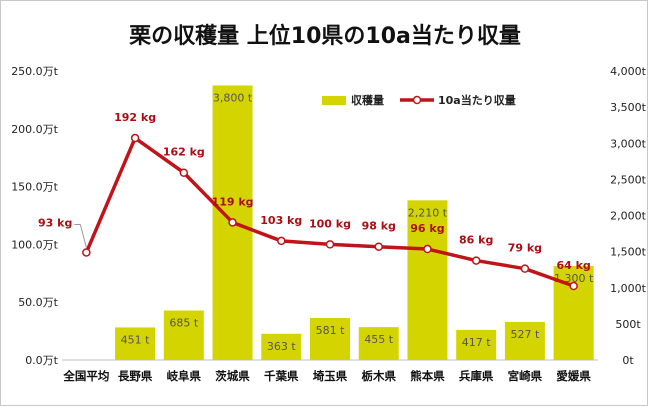 The image size is (650, 408). I want to click on left-axis-tick: 200.0万t, so click(34, 129).